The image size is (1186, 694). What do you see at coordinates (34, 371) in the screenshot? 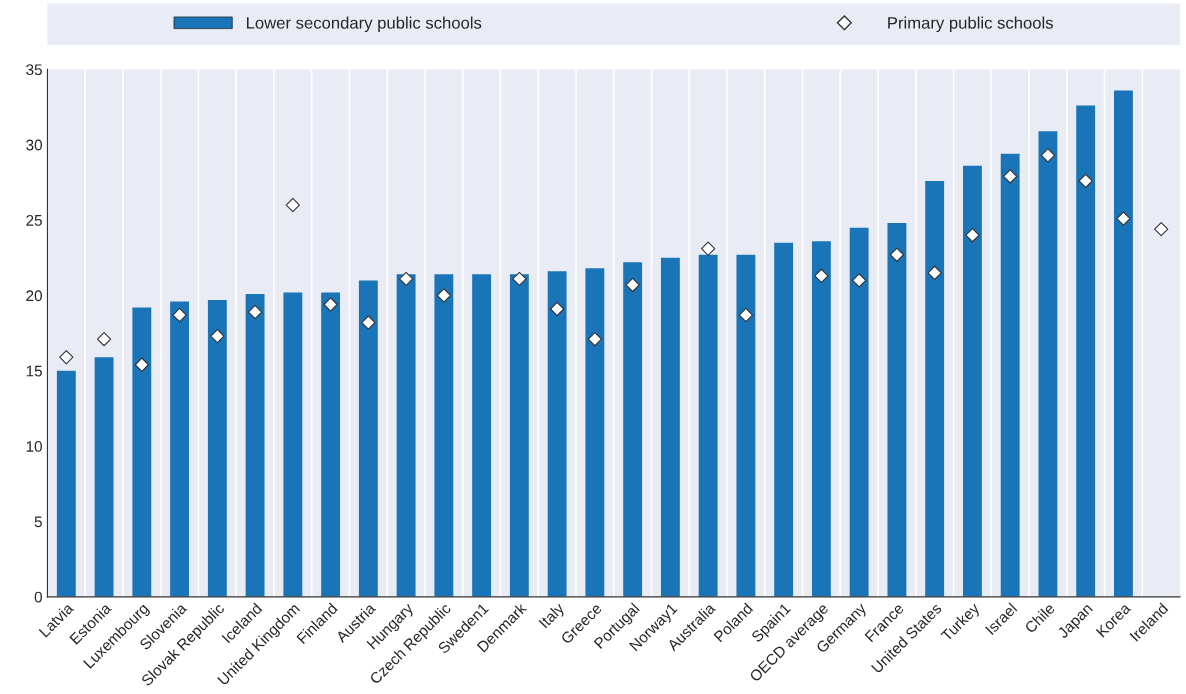
I see `y-tick-label: 15` at bounding box center [34, 371].